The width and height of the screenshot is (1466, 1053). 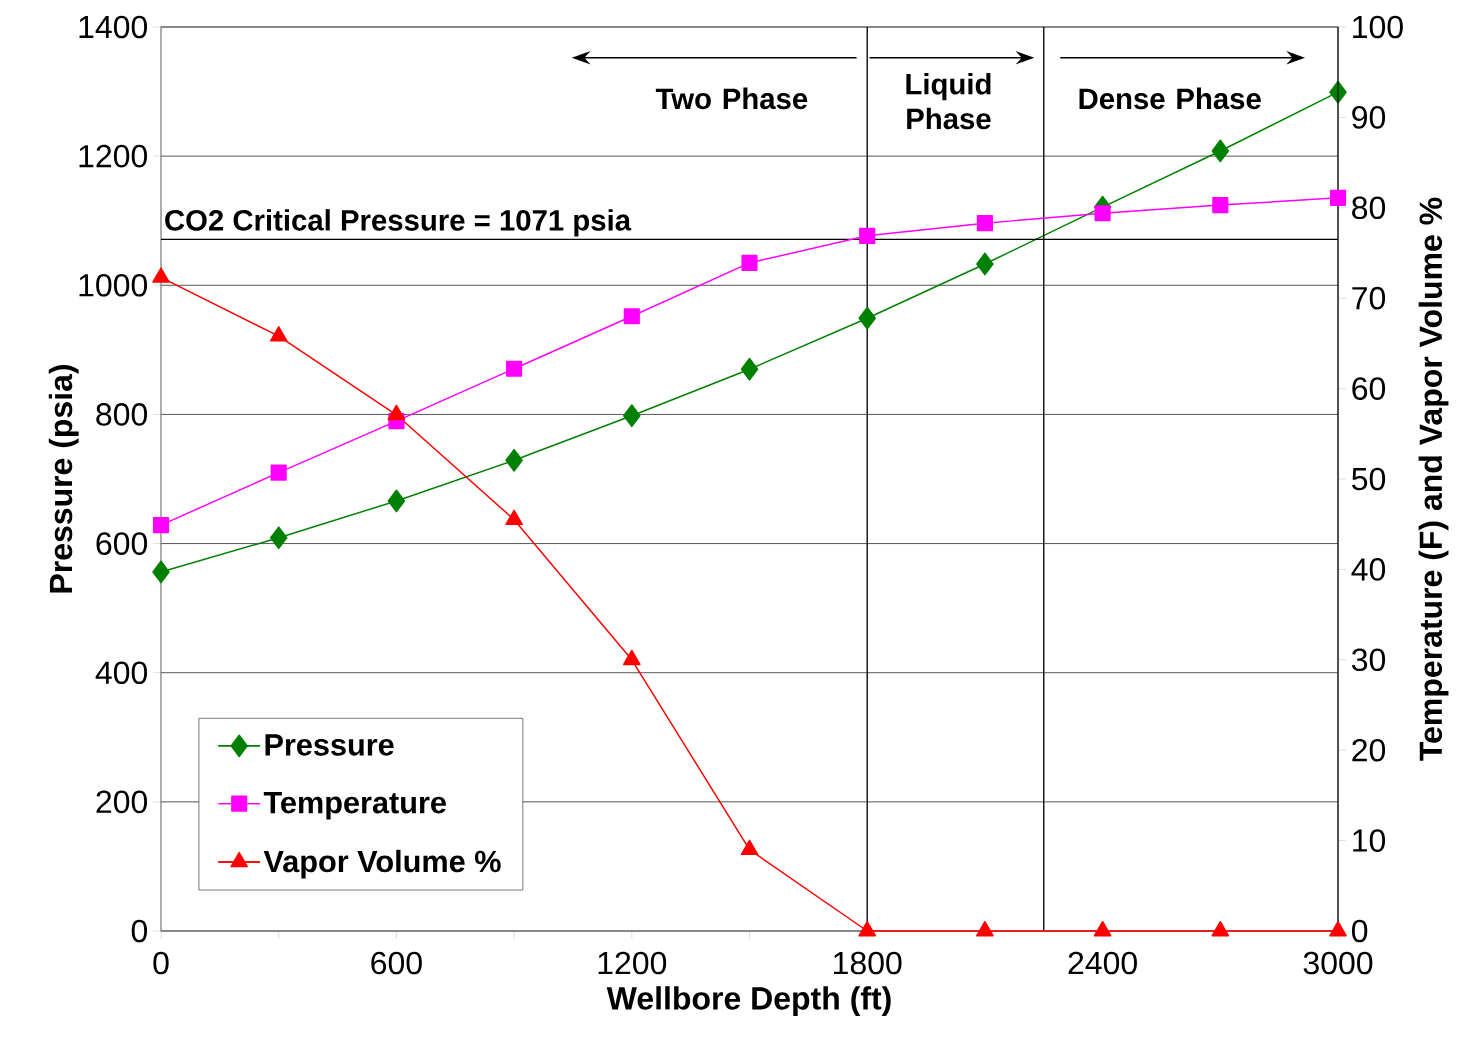 What do you see at coordinates (1369, 298) in the screenshot?
I see `y2-tick-label: 70` at bounding box center [1369, 298].